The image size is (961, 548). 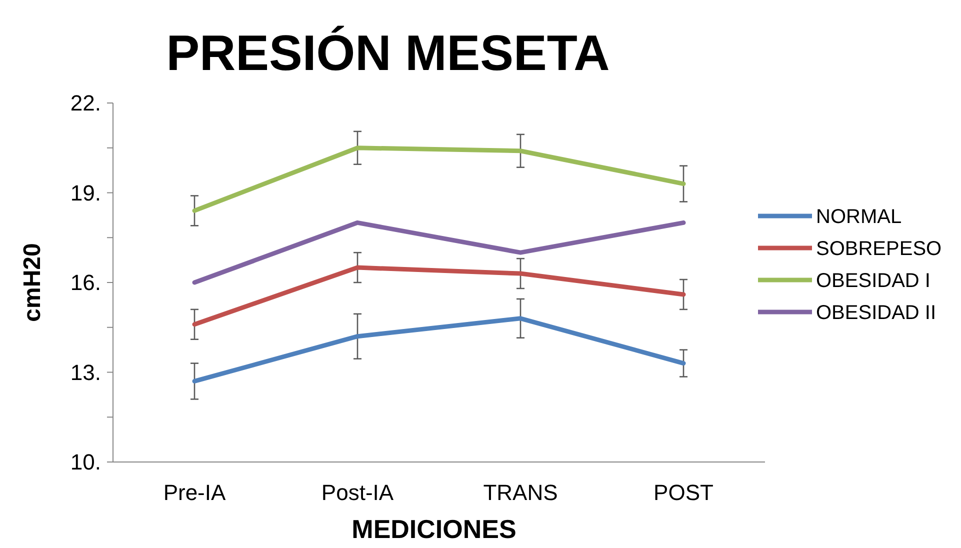 What do you see at coordinates (873, 281) in the screenshot?
I see `legend-label: OBESIDAD I` at bounding box center [873, 281].